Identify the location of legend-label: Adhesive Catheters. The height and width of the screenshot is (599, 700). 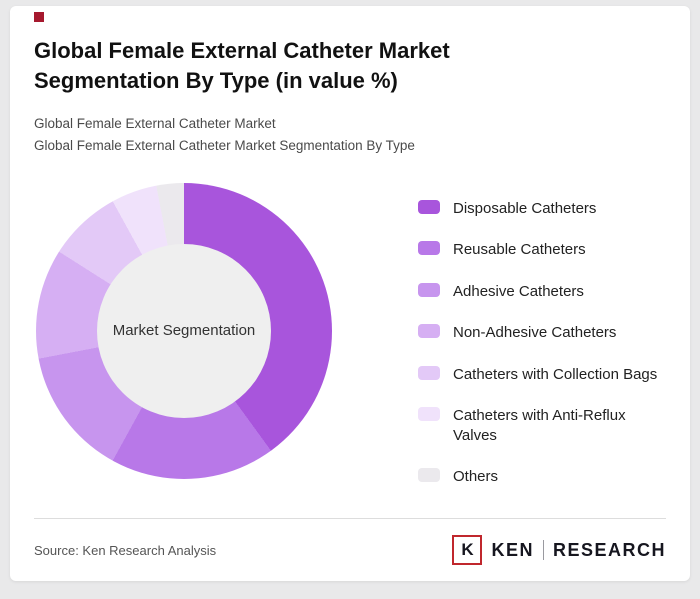
(518, 291).